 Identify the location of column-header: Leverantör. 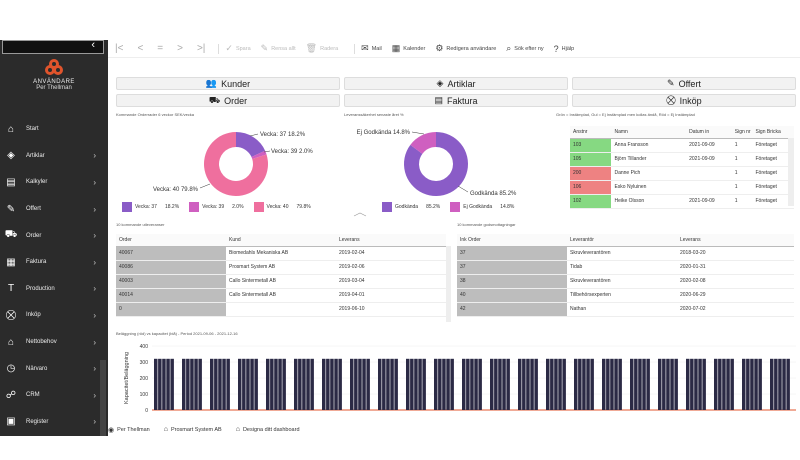
(622, 240).